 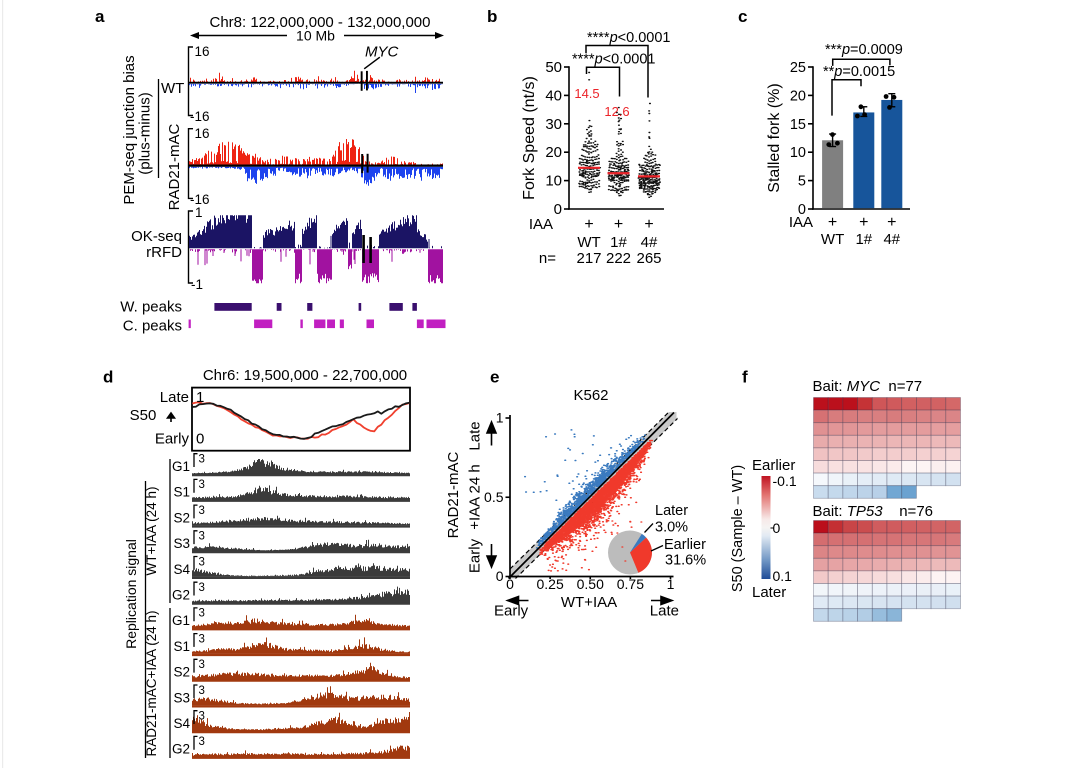 I want to click on svg-text: Later, so click(x=671, y=511).